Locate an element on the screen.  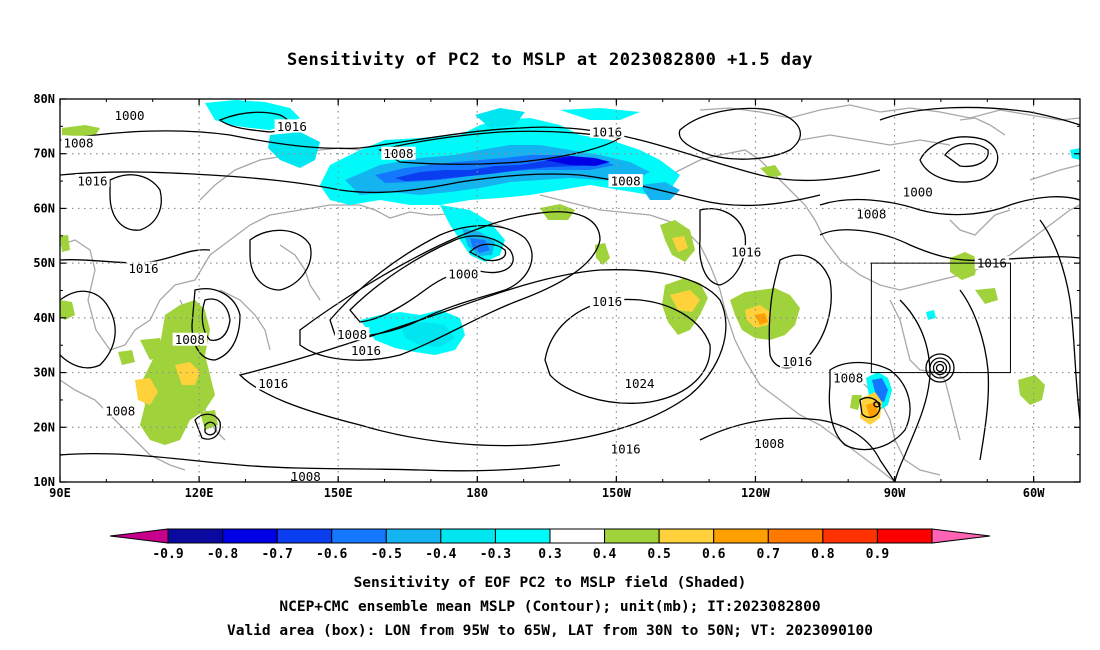
colorbar-label: -0.9 is located at coordinates (167, 554).